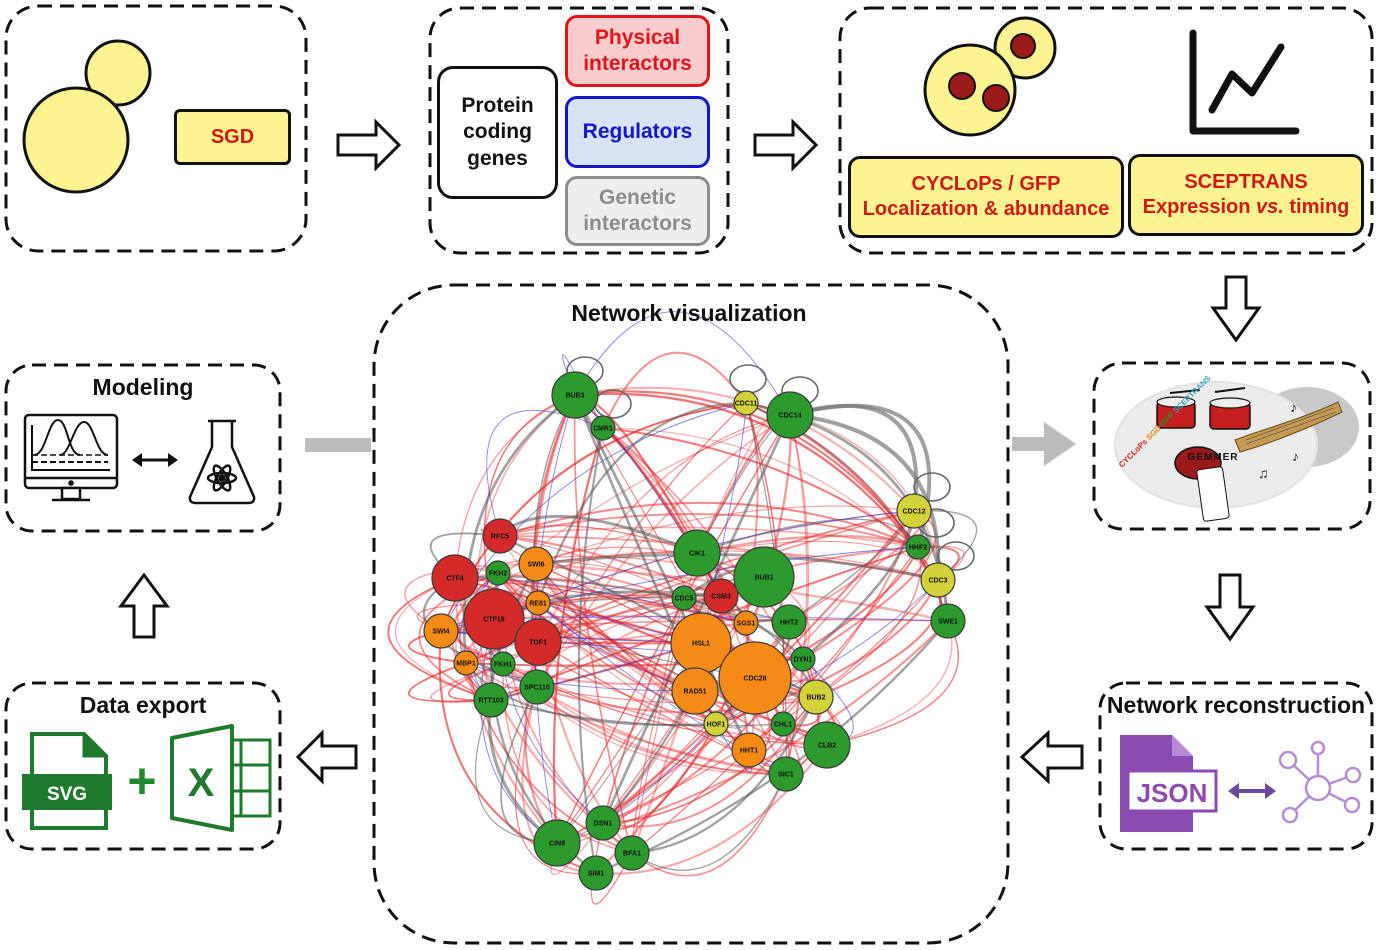 The image size is (1381, 950). I want to click on network-graph-icon, so click(1320, 782).